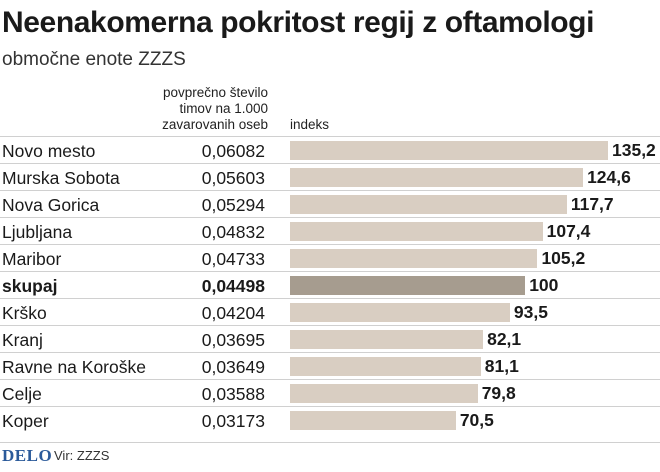  Describe the element at coordinates (609, 177) in the screenshot. I see `index-value-label: 124,6` at that location.